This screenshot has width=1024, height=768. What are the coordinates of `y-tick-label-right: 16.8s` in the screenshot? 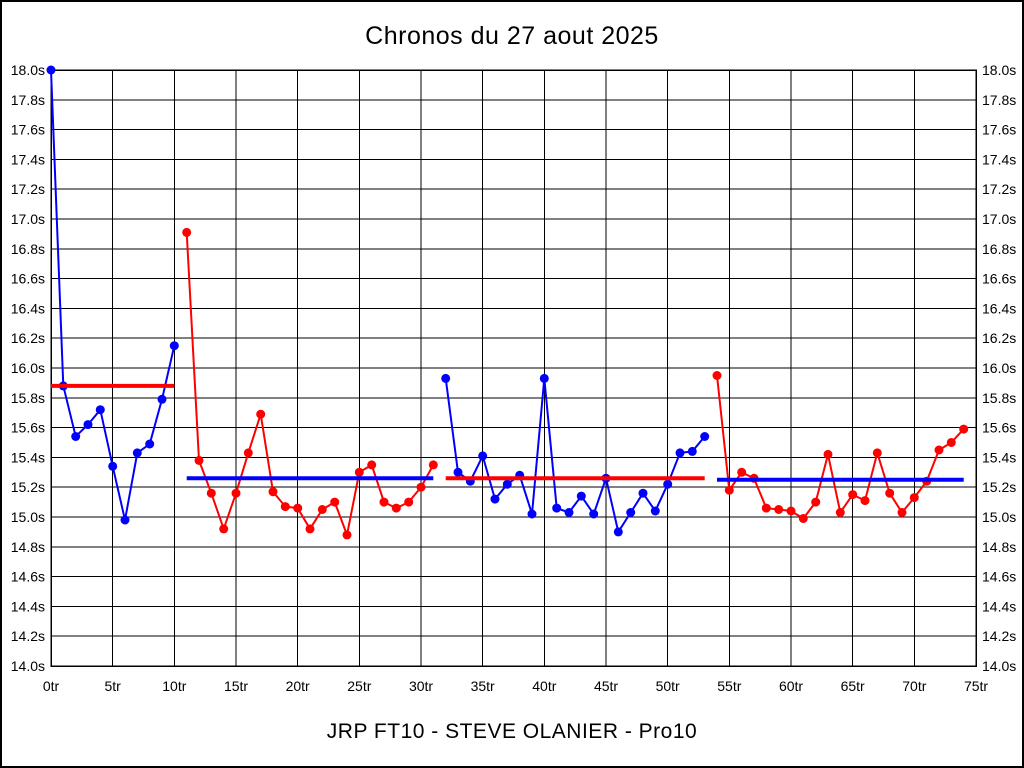 It's located at (999, 249).